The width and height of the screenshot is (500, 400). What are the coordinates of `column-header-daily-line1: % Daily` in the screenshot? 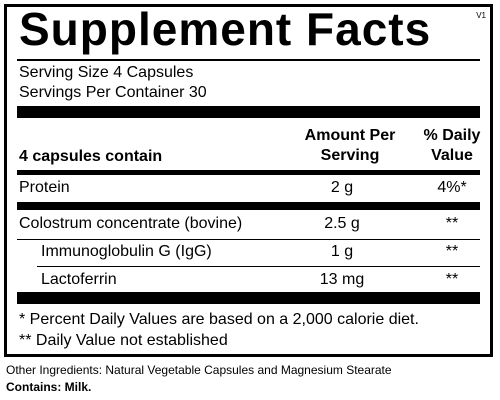 It's located at (452, 135).